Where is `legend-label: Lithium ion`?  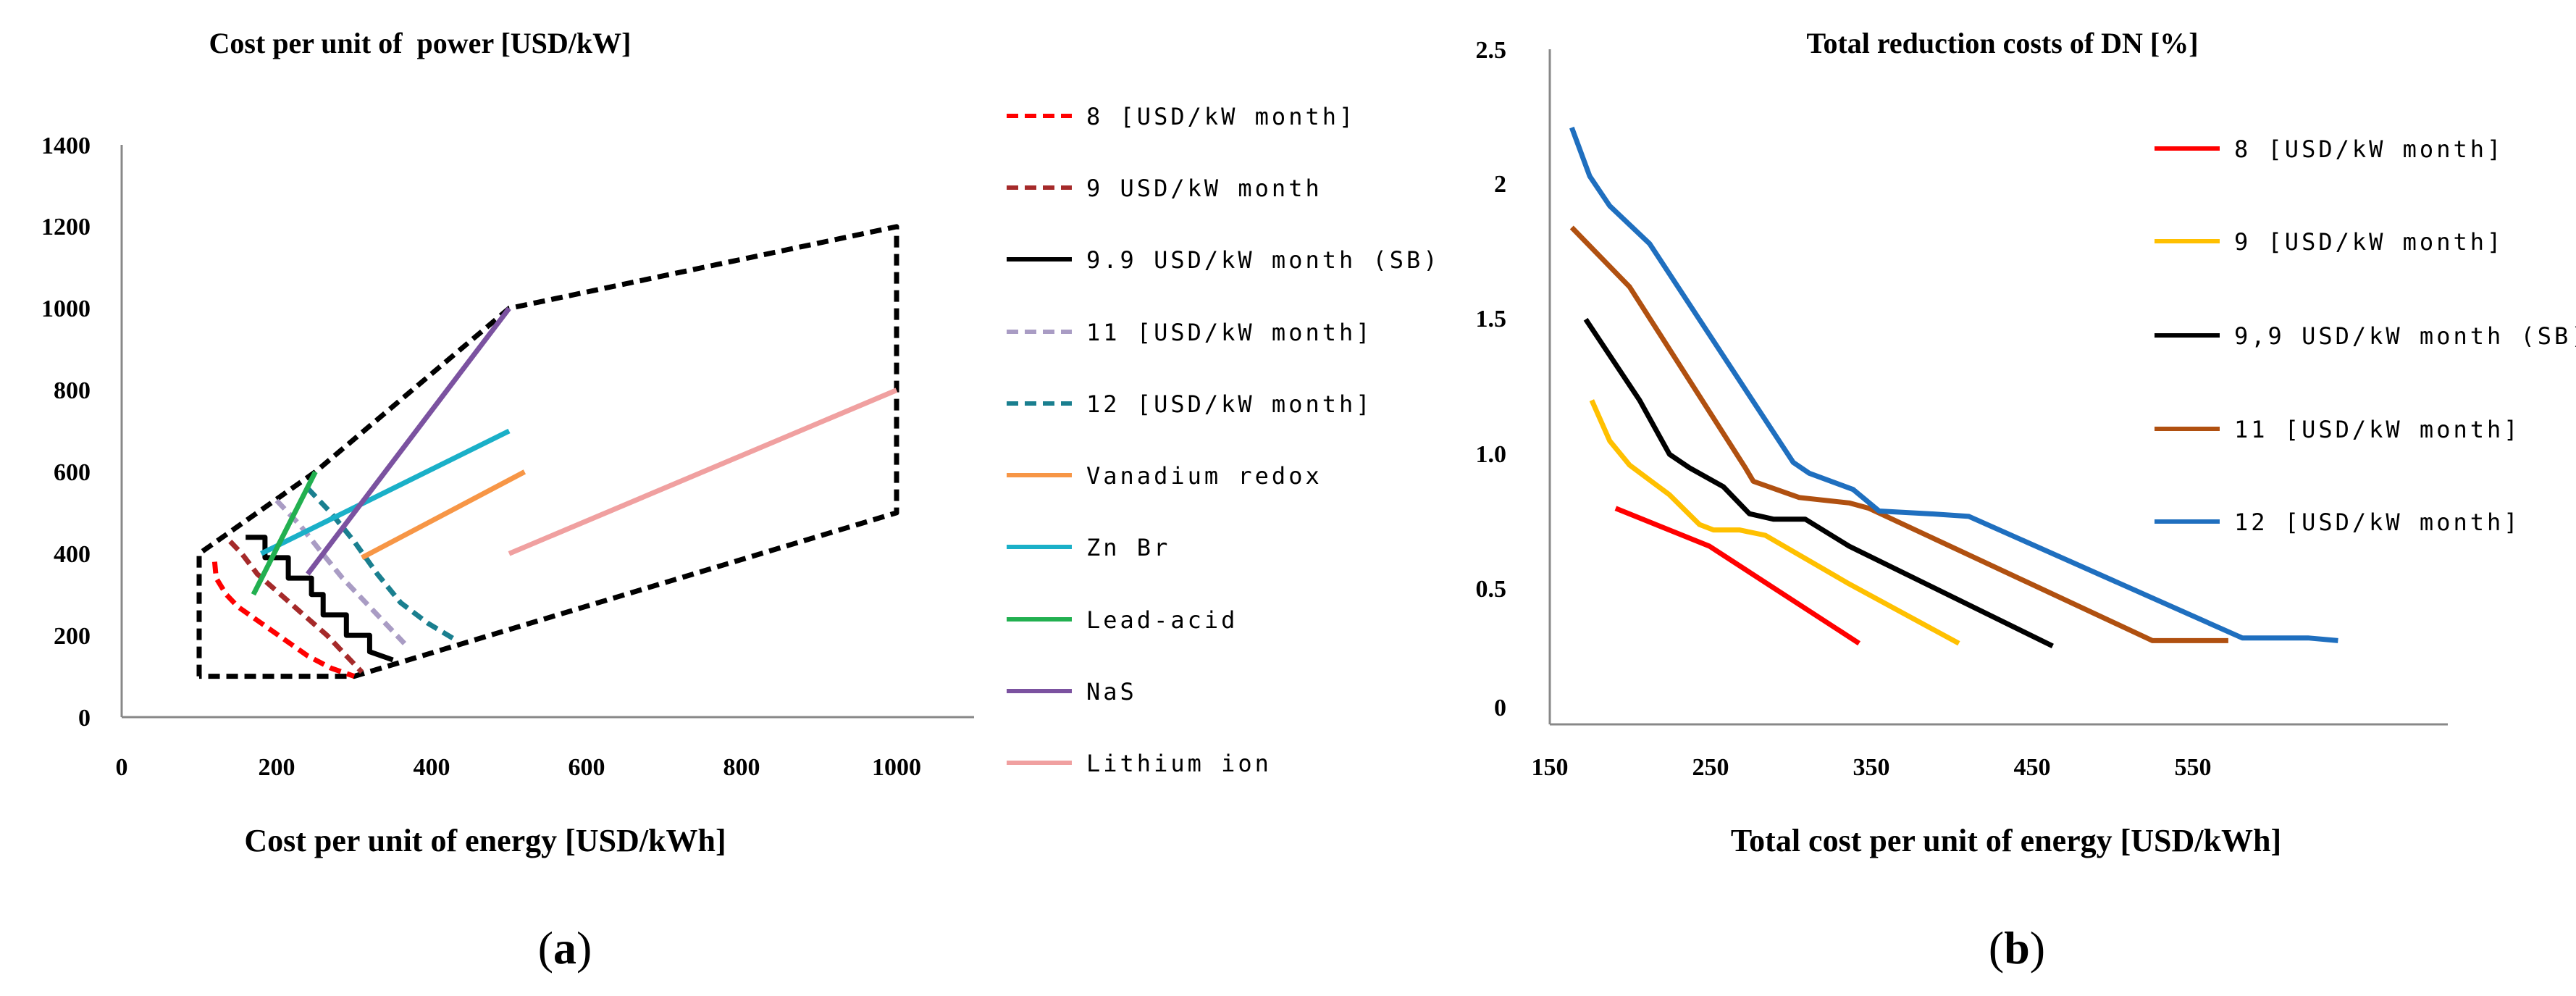
legend-label: Lithium ion is located at coordinates (1179, 763).